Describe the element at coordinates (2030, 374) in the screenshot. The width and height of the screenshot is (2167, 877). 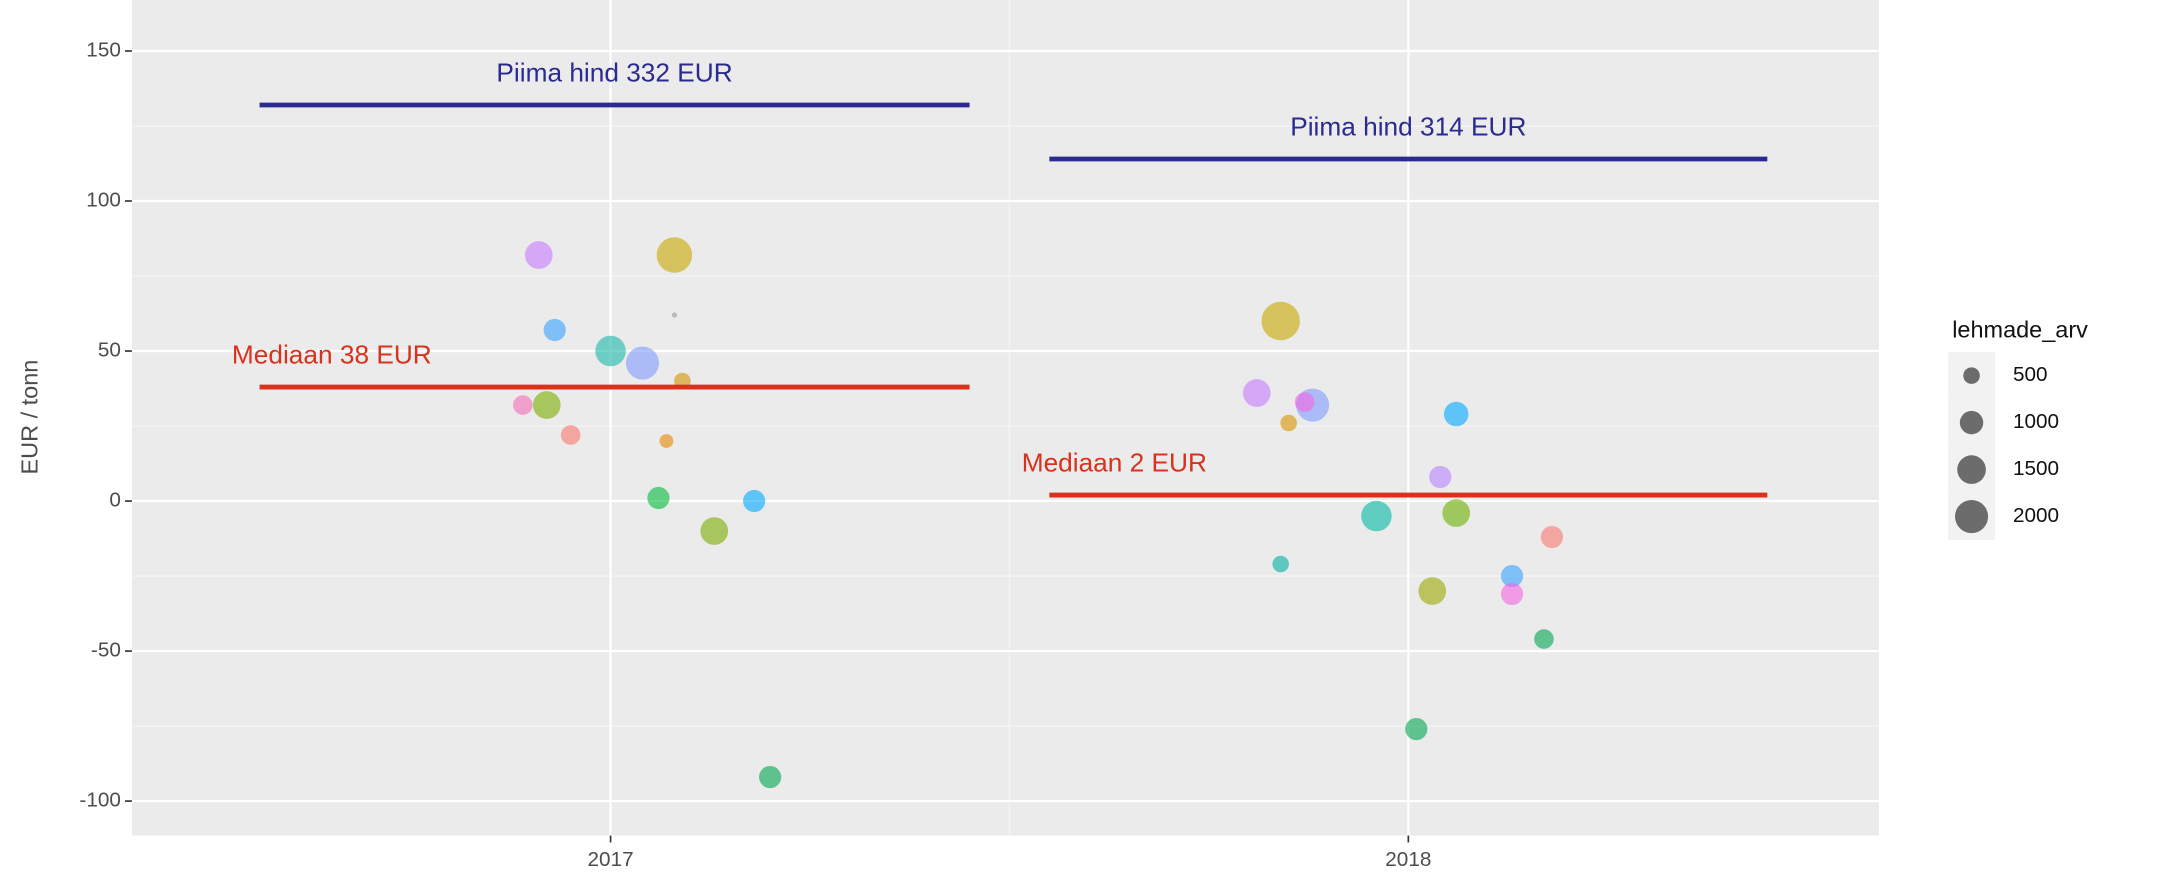
I see `legend-label: 500` at that location.